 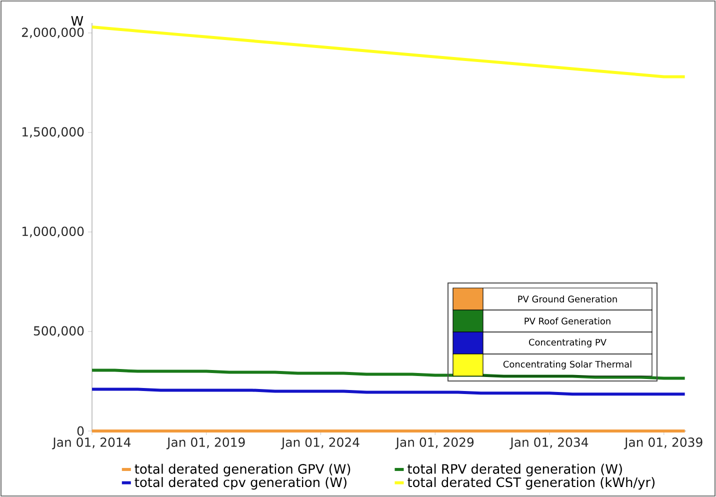 I want to click on legend-label: total RPV derated generation (W), so click(x=515, y=470).